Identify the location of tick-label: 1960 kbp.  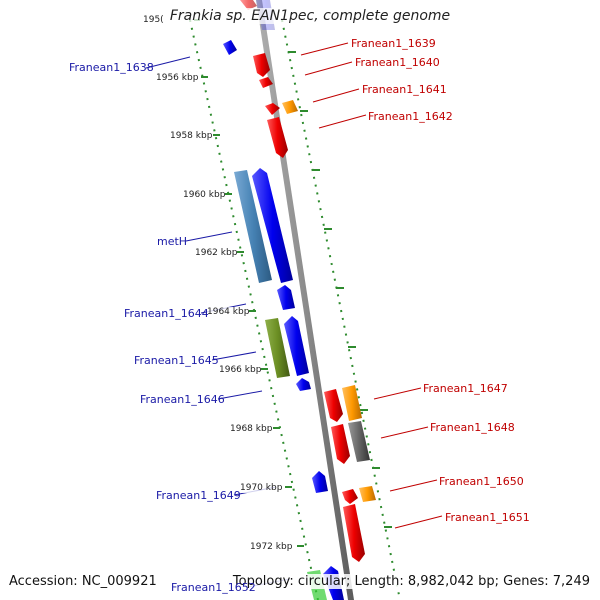
(204, 195).